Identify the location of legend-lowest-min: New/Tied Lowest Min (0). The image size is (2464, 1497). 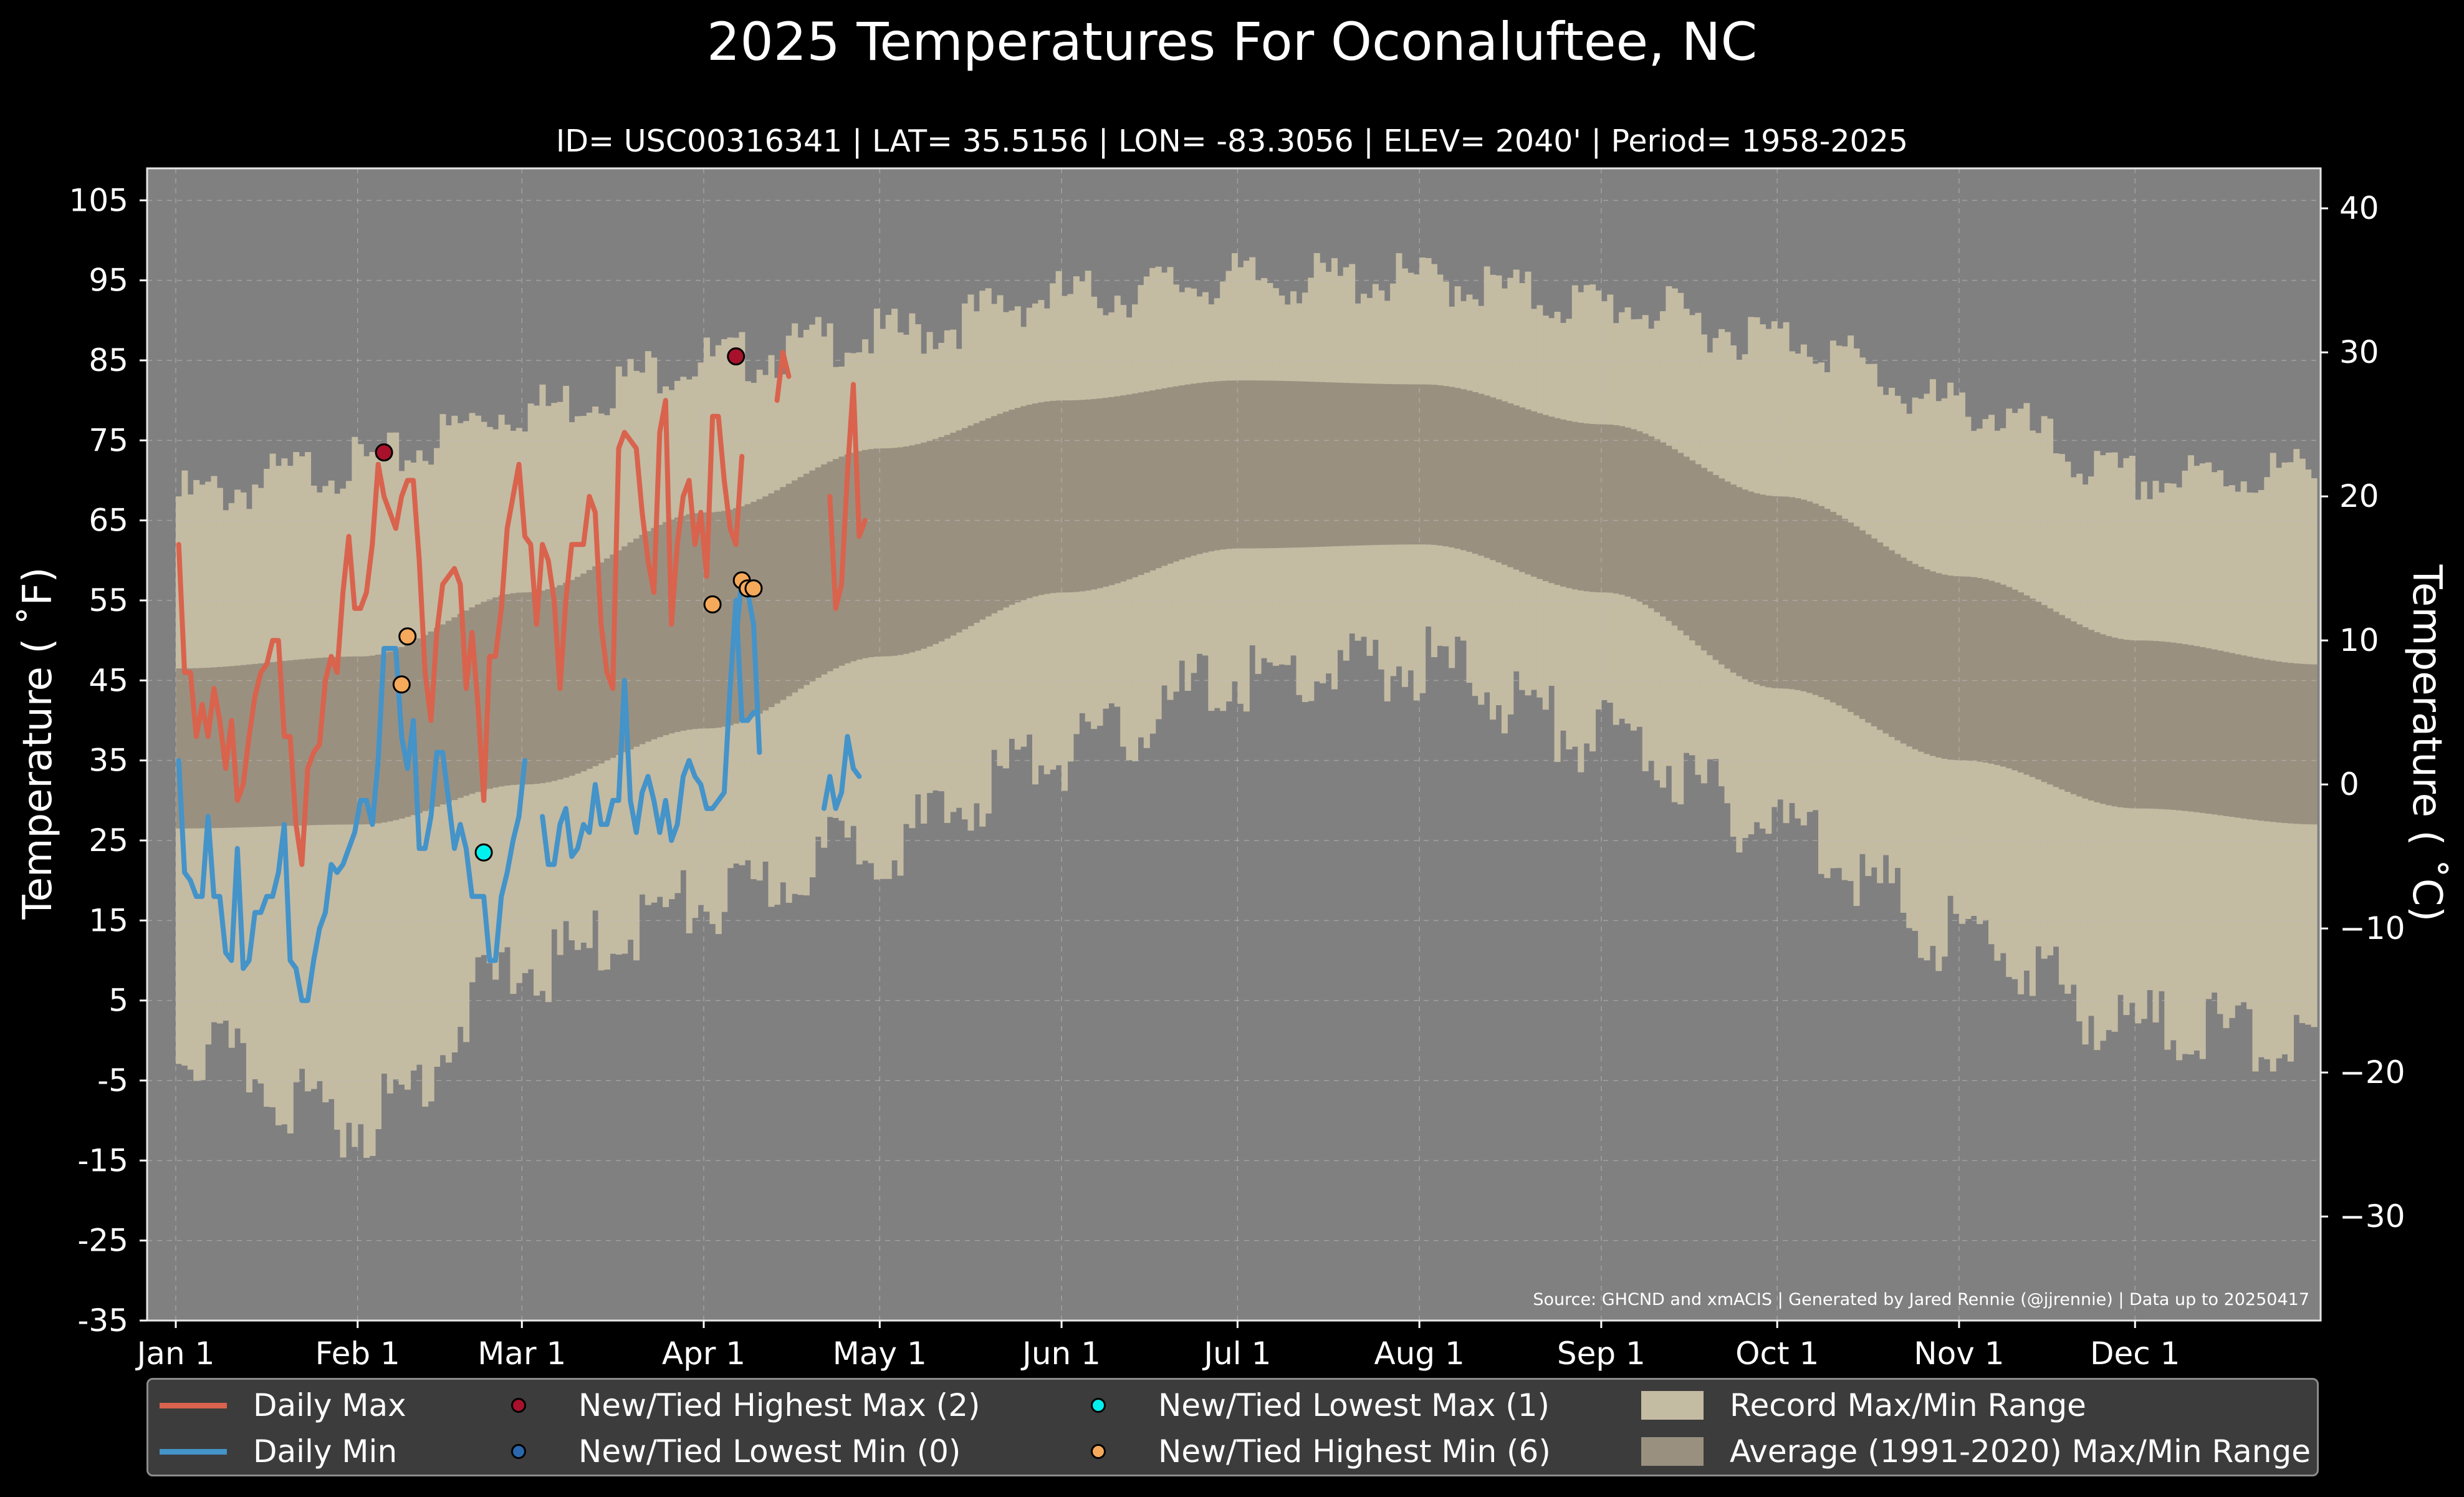
(723, 1451).